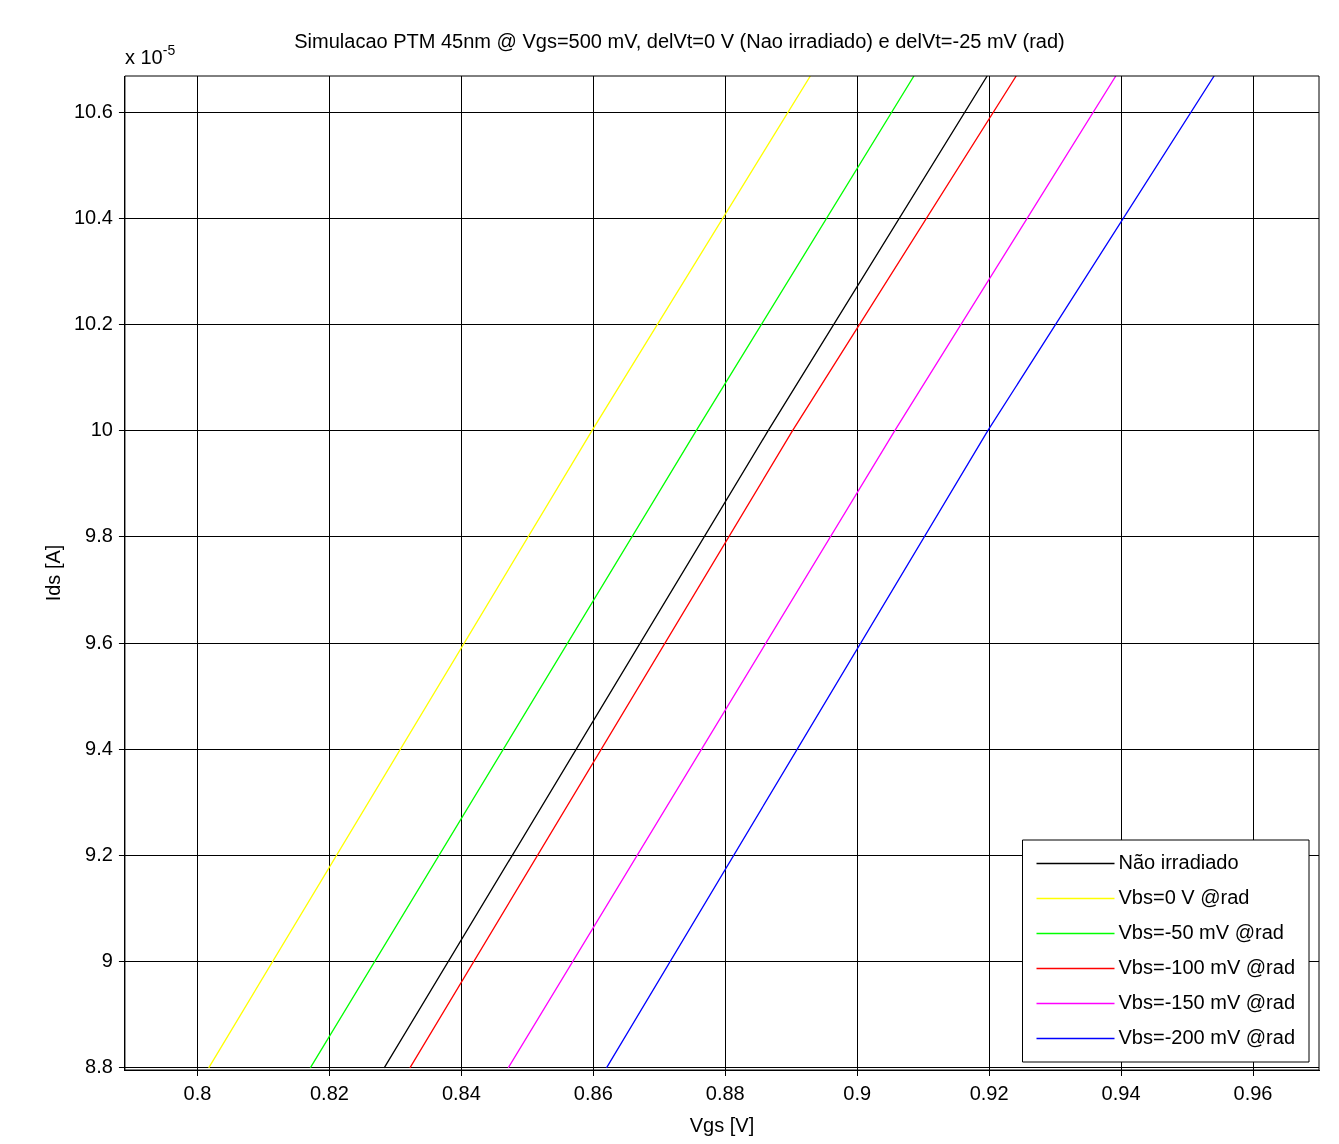  What do you see at coordinates (679, 40) in the screenshot?
I see `chart-title: Simulacao PTM 45nm @ Vgs=500 mV, delVt=0 V (Nao irradiado) e delVt=-25 mV (rad)` at bounding box center [679, 40].